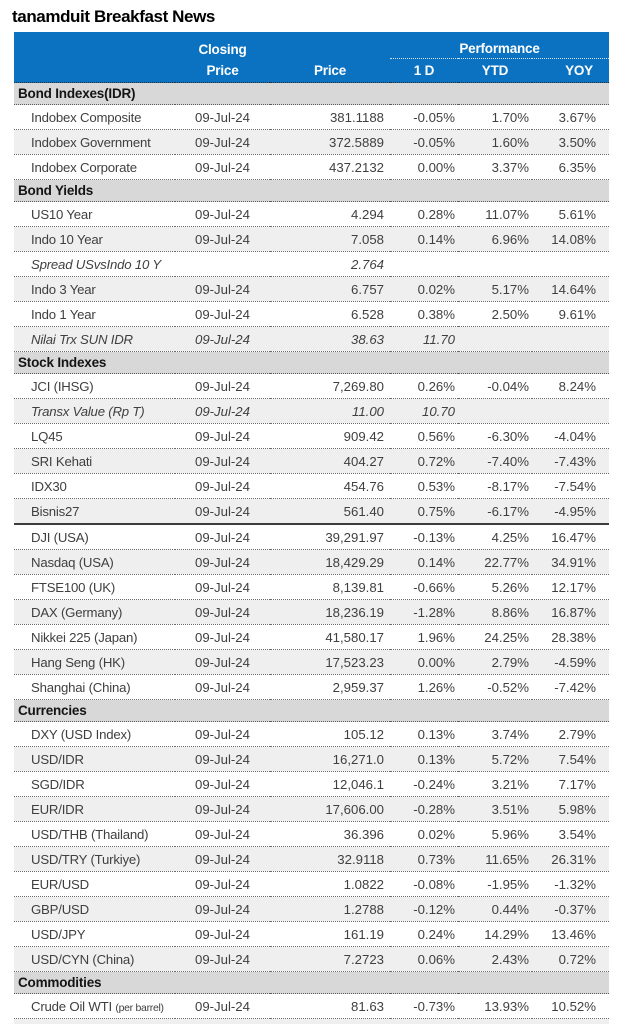 This screenshot has width=623, height=1024. Describe the element at coordinates (94, 834) in the screenshot. I see `row-label: USD/THB (Thailand)` at that location.